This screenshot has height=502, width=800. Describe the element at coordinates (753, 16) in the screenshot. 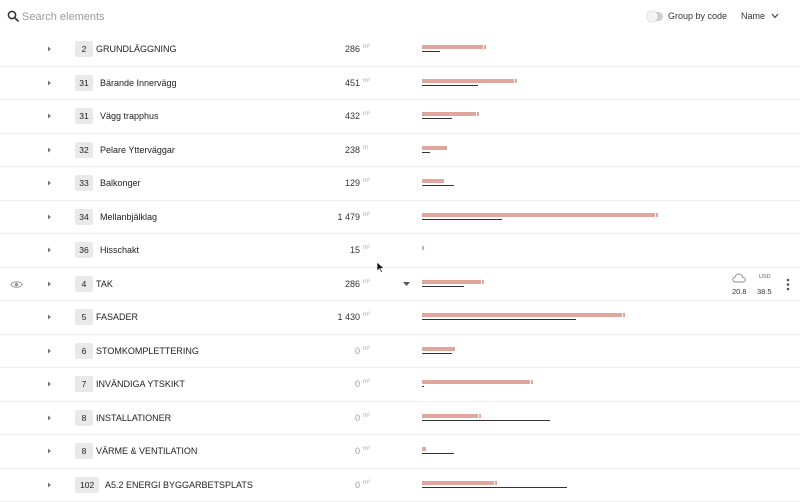

I see `sort-select: Name` at that location.